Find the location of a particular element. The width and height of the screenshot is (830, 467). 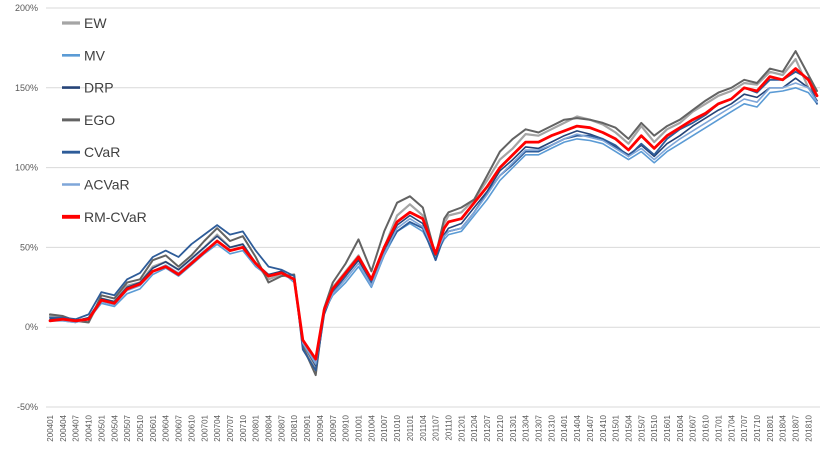

x-tick-label: 201701 is located at coordinates (718, 427).